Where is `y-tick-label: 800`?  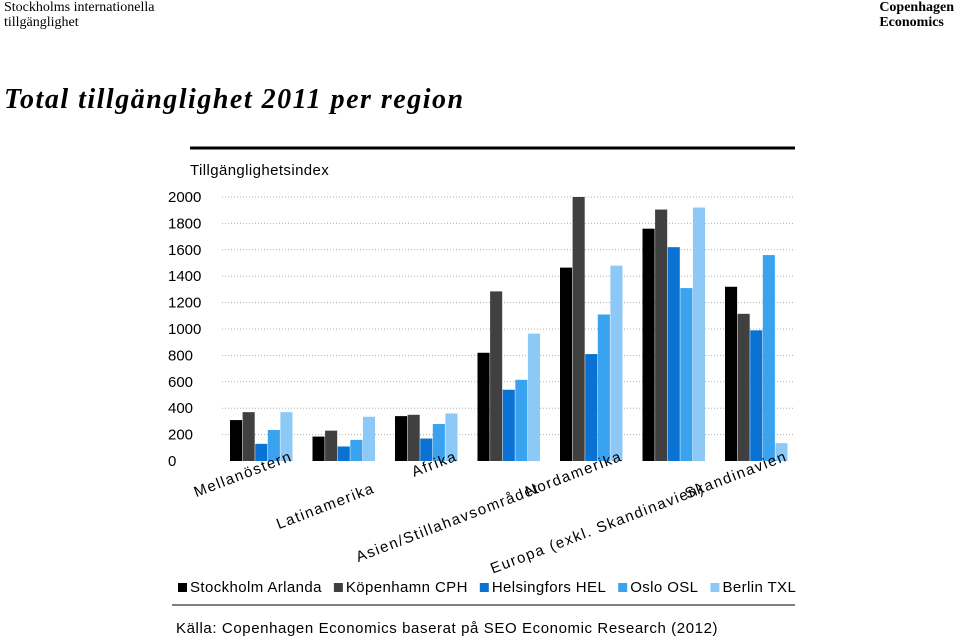 y-tick-label: 800 is located at coordinates (180, 355).